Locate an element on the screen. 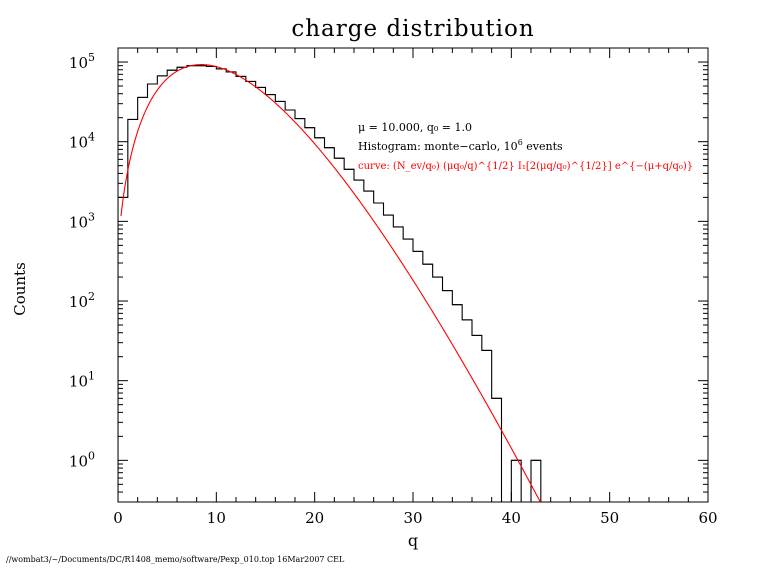 The height and width of the screenshot is (577, 774). x-tick-label: 40 is located at coordinates (511, 518).